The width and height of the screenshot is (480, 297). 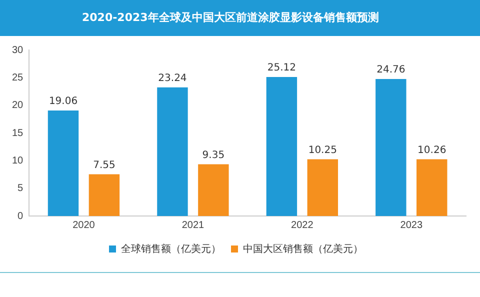 I want to click on legend-label: 全球销售额（亿美元）, so click(x=171, y=248).